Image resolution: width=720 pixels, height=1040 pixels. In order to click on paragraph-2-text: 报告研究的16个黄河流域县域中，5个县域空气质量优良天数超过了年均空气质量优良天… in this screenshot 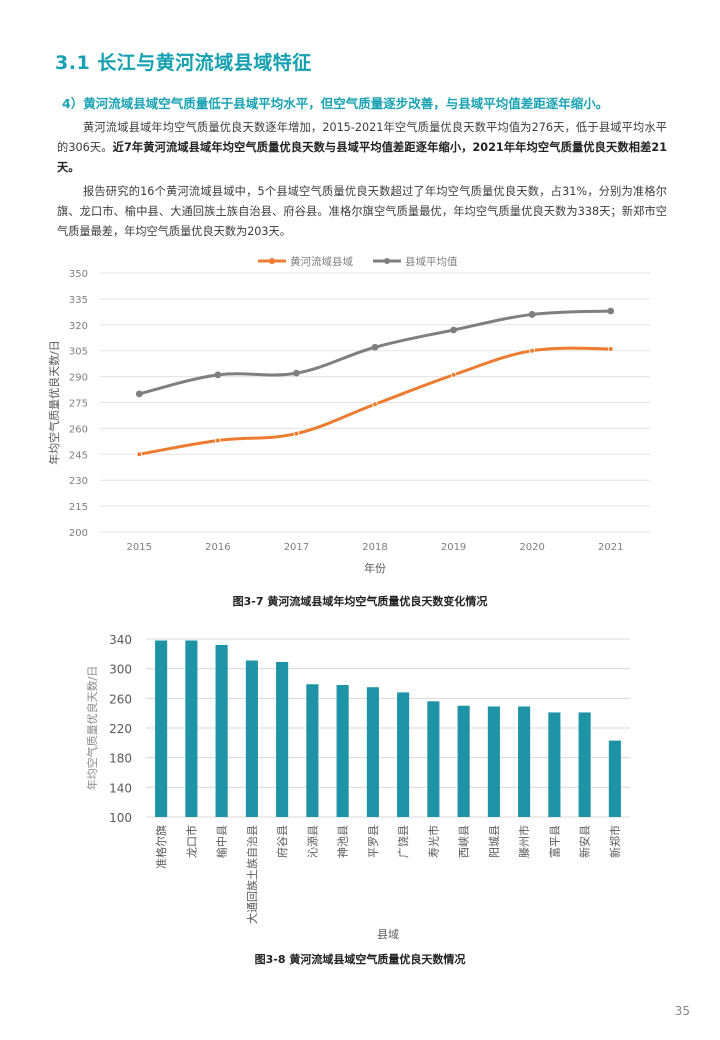, I will do `click(362, 211)`.